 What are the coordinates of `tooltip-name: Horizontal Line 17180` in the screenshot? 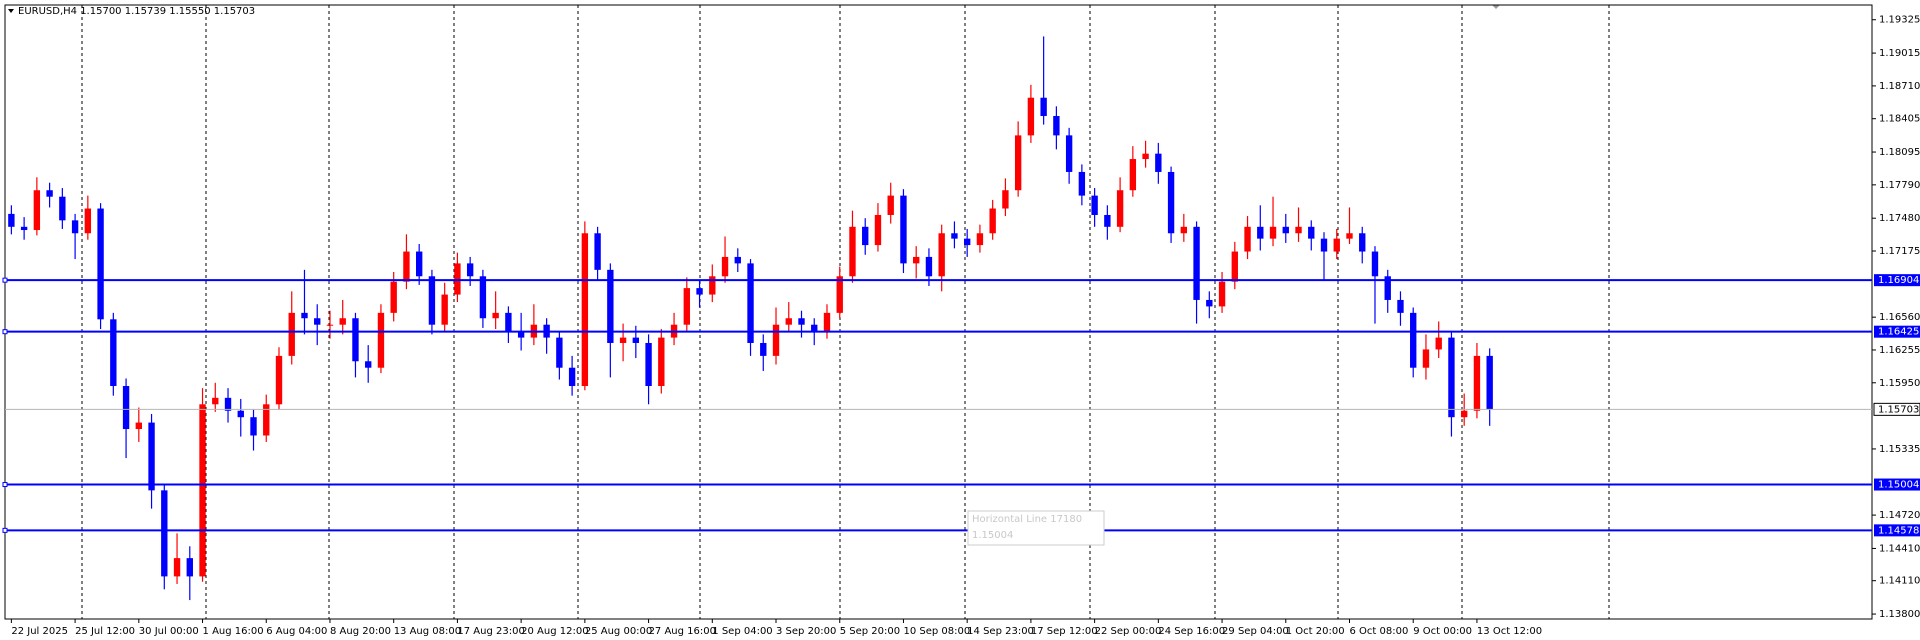 It's located at (1027, 519).